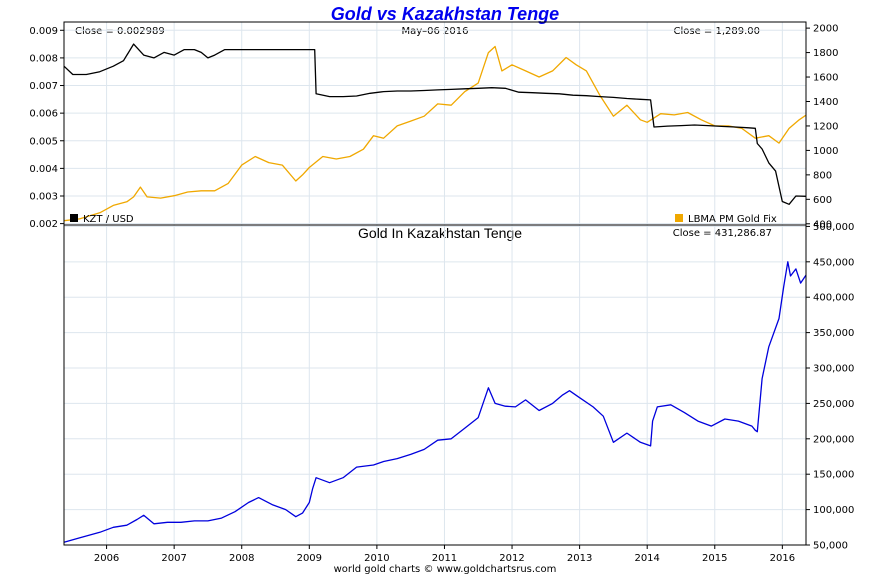  Describe the element at coordinates (830, 546) in the screenshot. I see `y-bottom-tick-label: 50,000` at that location.